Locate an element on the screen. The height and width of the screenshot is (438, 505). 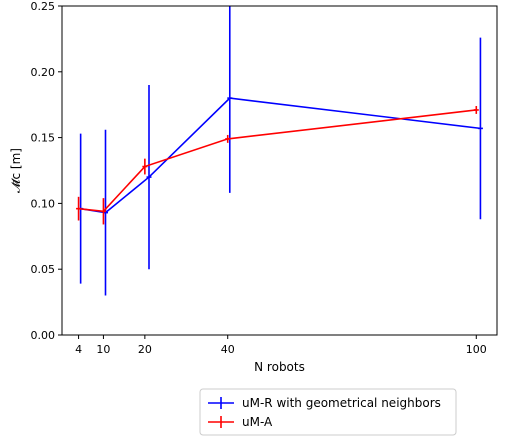
legend-item: uM-R with geometrical neighbors is located at coordinates (324, 403).